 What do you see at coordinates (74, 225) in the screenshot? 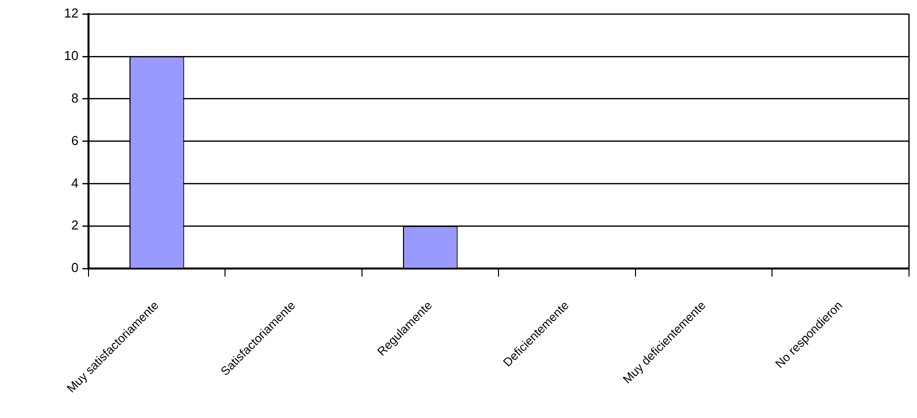
I see `y-tick-label: 2` at bounding box center [74, 225].